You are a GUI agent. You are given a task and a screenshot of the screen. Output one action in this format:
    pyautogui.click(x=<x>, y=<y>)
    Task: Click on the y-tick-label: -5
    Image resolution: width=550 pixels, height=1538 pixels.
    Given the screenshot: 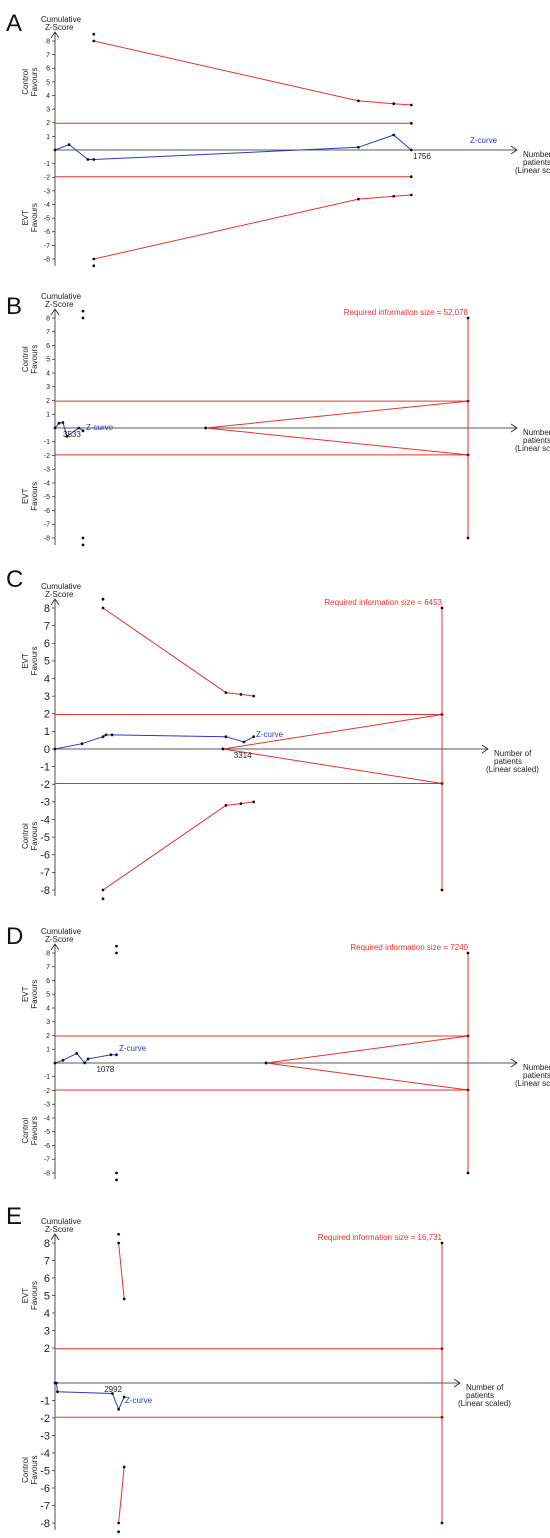 What is the action you would take?
    pyautogui.click(x=45, y=838)
    